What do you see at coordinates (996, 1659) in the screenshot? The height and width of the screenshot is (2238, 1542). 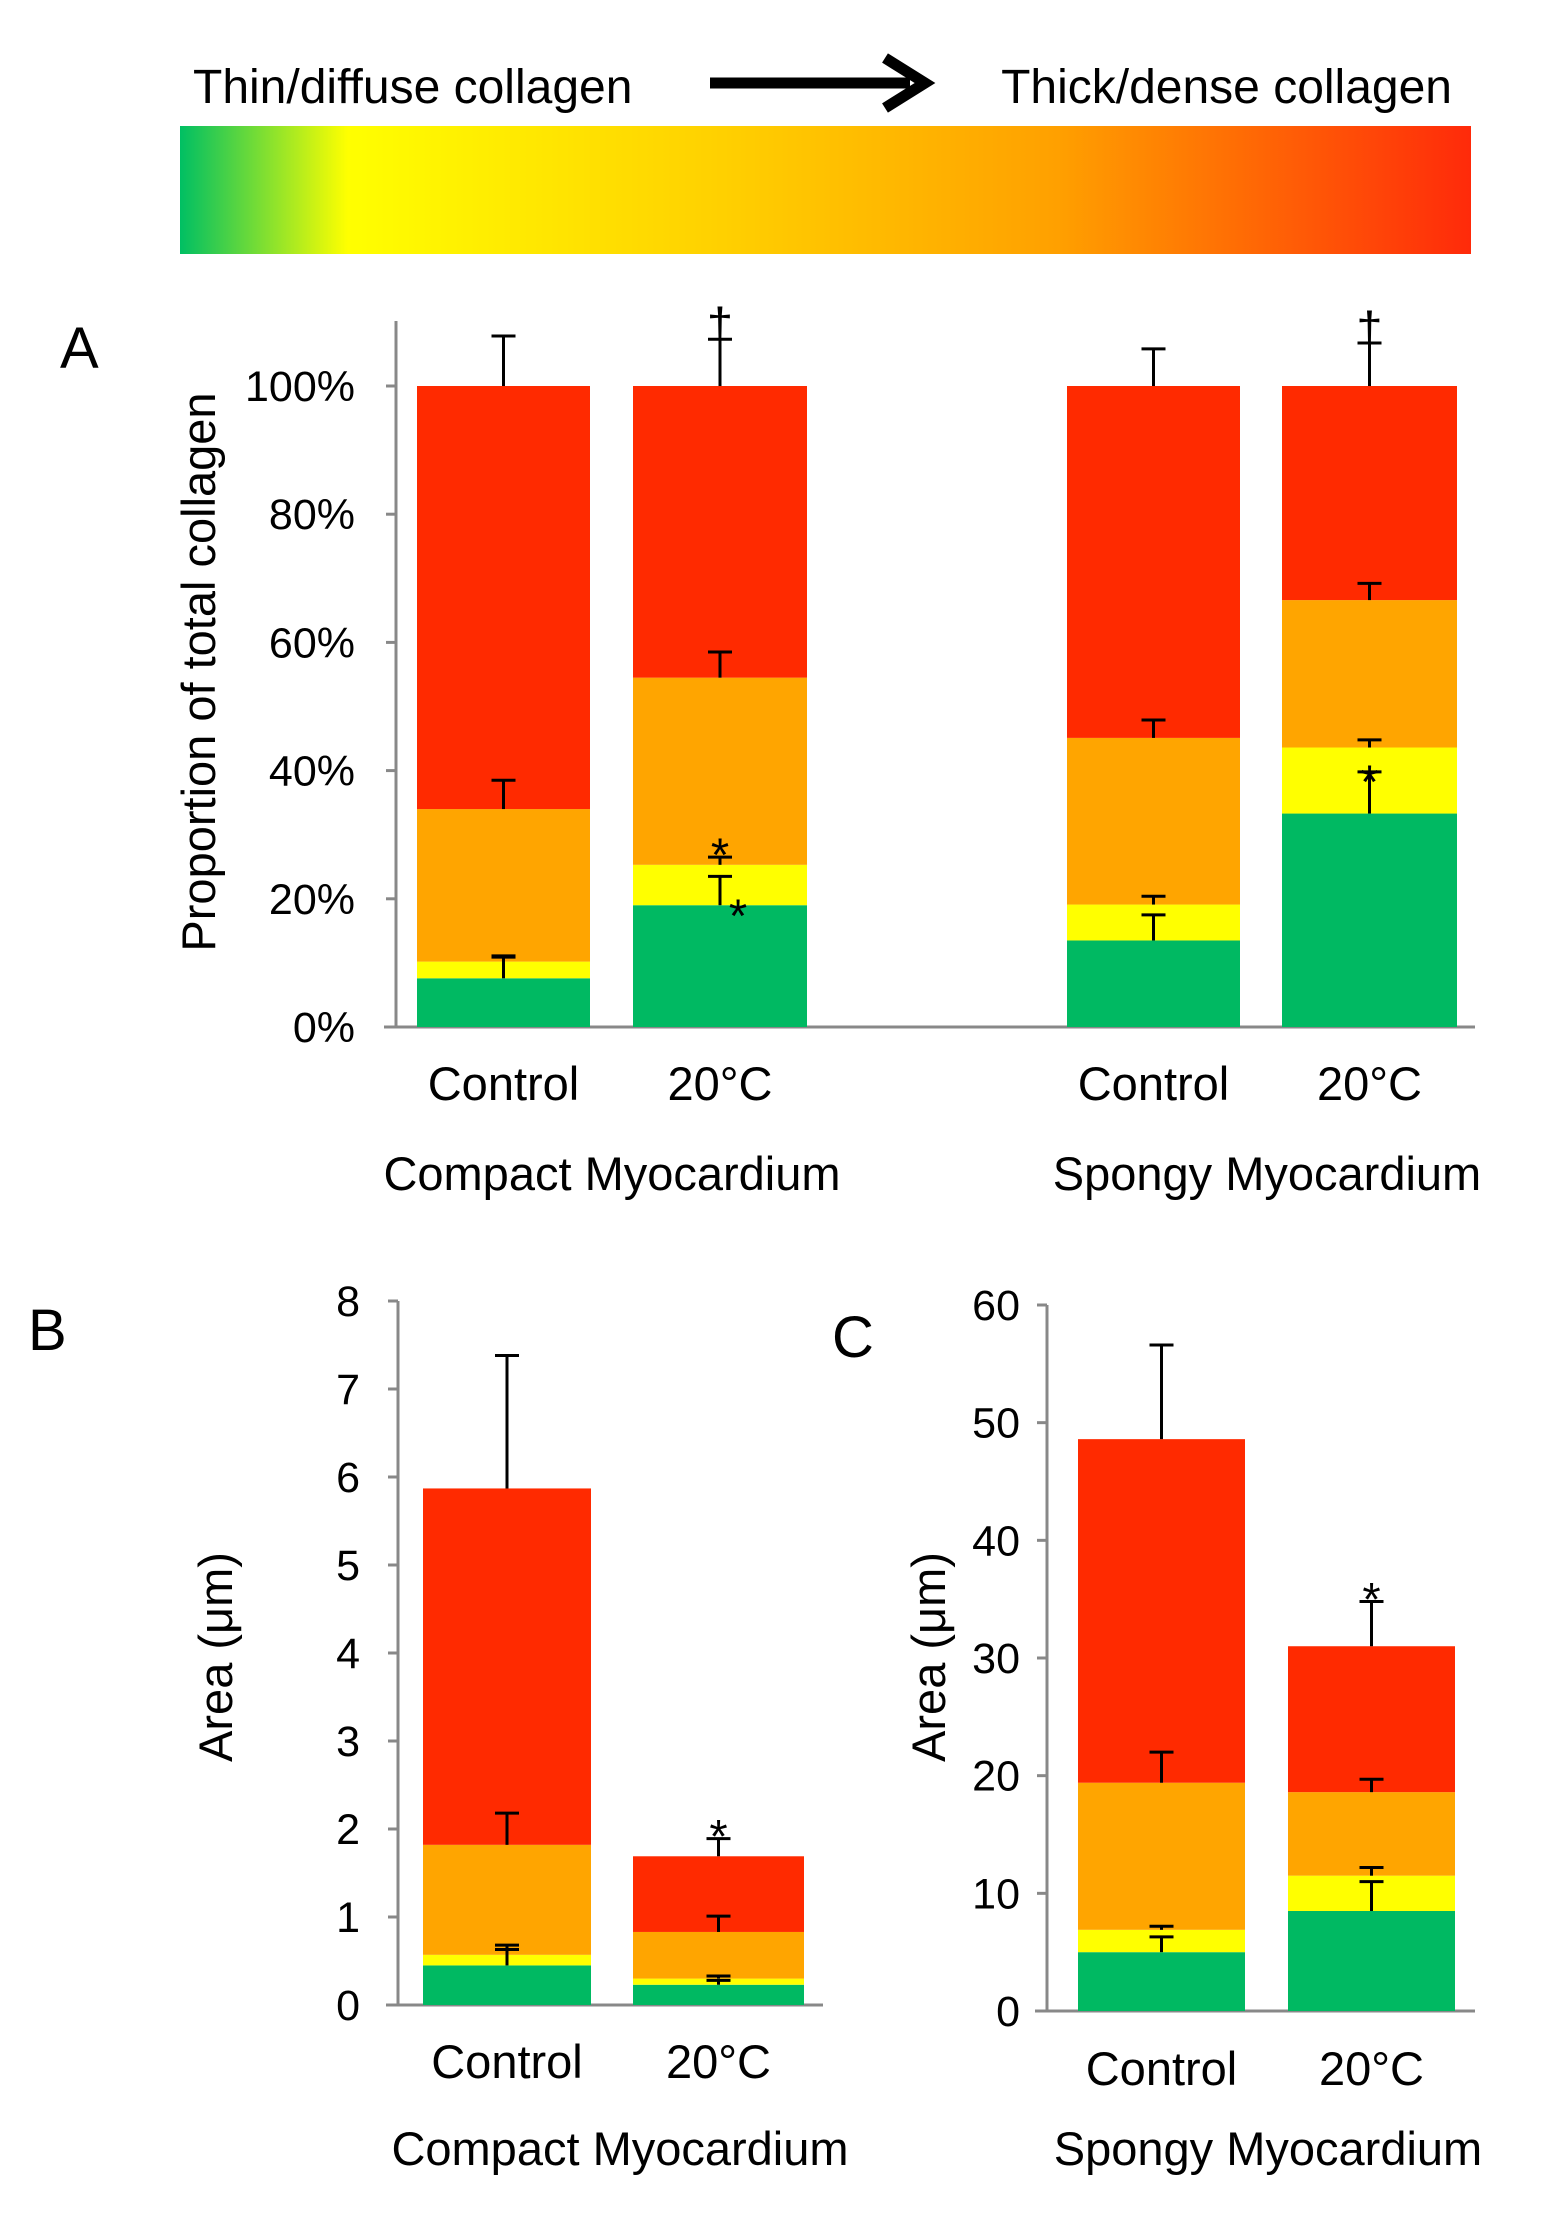 I see `y-tick-label: 30` at bounding box center [996, 1659].